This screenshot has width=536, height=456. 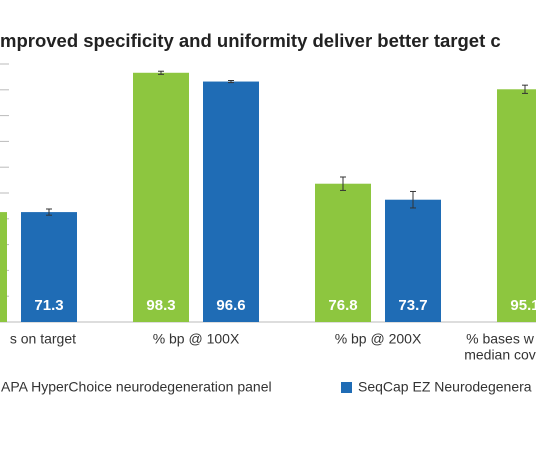 I want to click on legend-swatch, so click(x=346, y=387).